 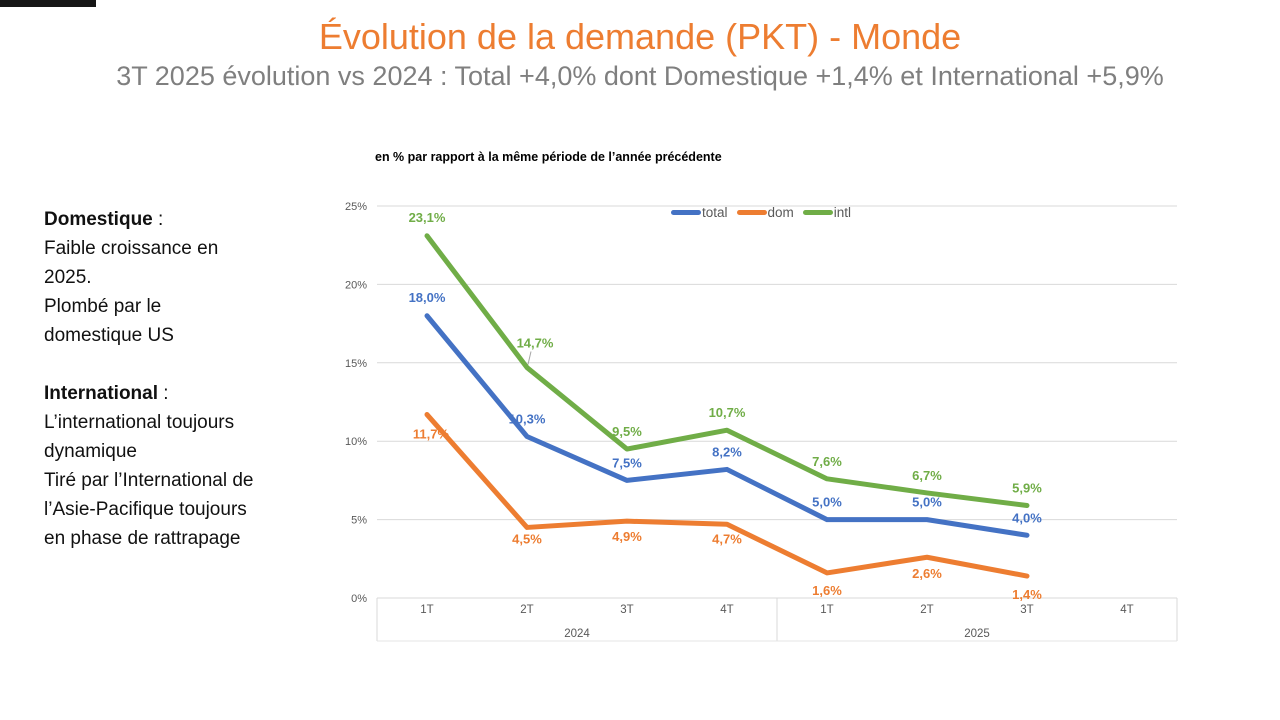 I want to click on series-line-dom, so click(x=727, y=495).